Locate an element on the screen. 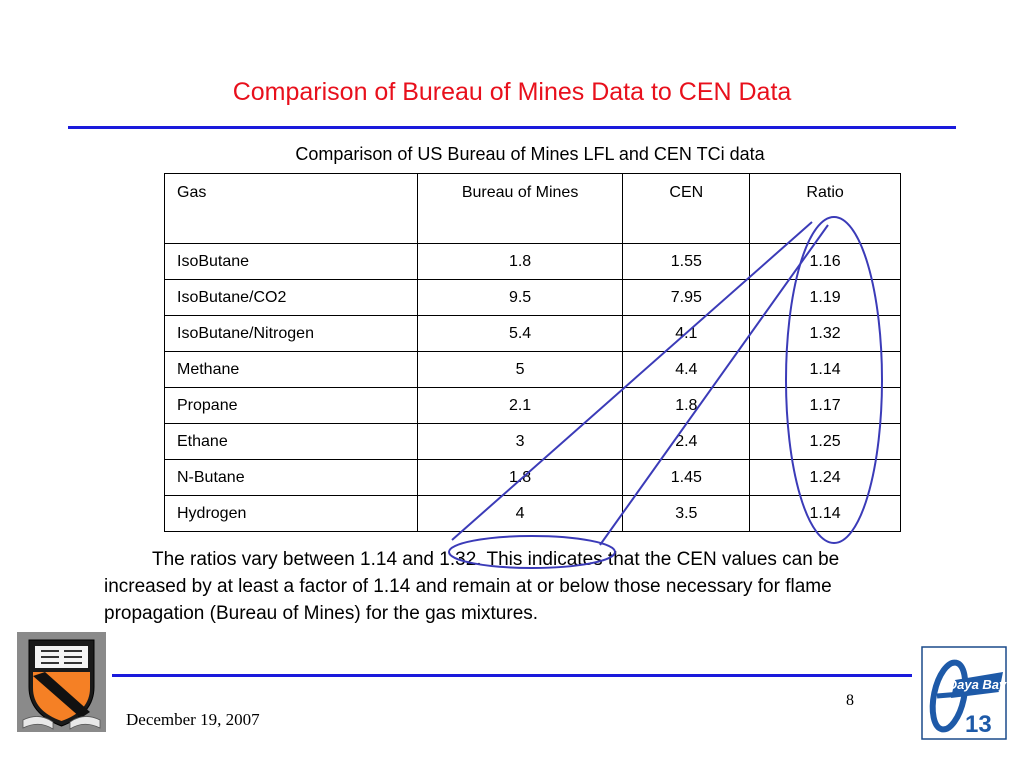 Image resolution: width=1024 pixels, height=768 pixels. cell-gas: IsoButane/CO2 is located at coordinates (291, 297).